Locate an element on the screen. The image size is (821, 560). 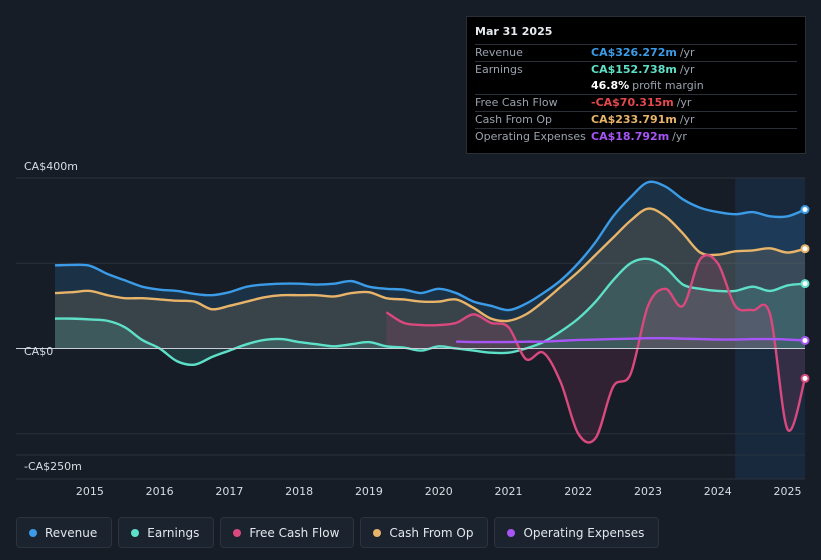
past-period-highlight is located at coordinates (770, 328).